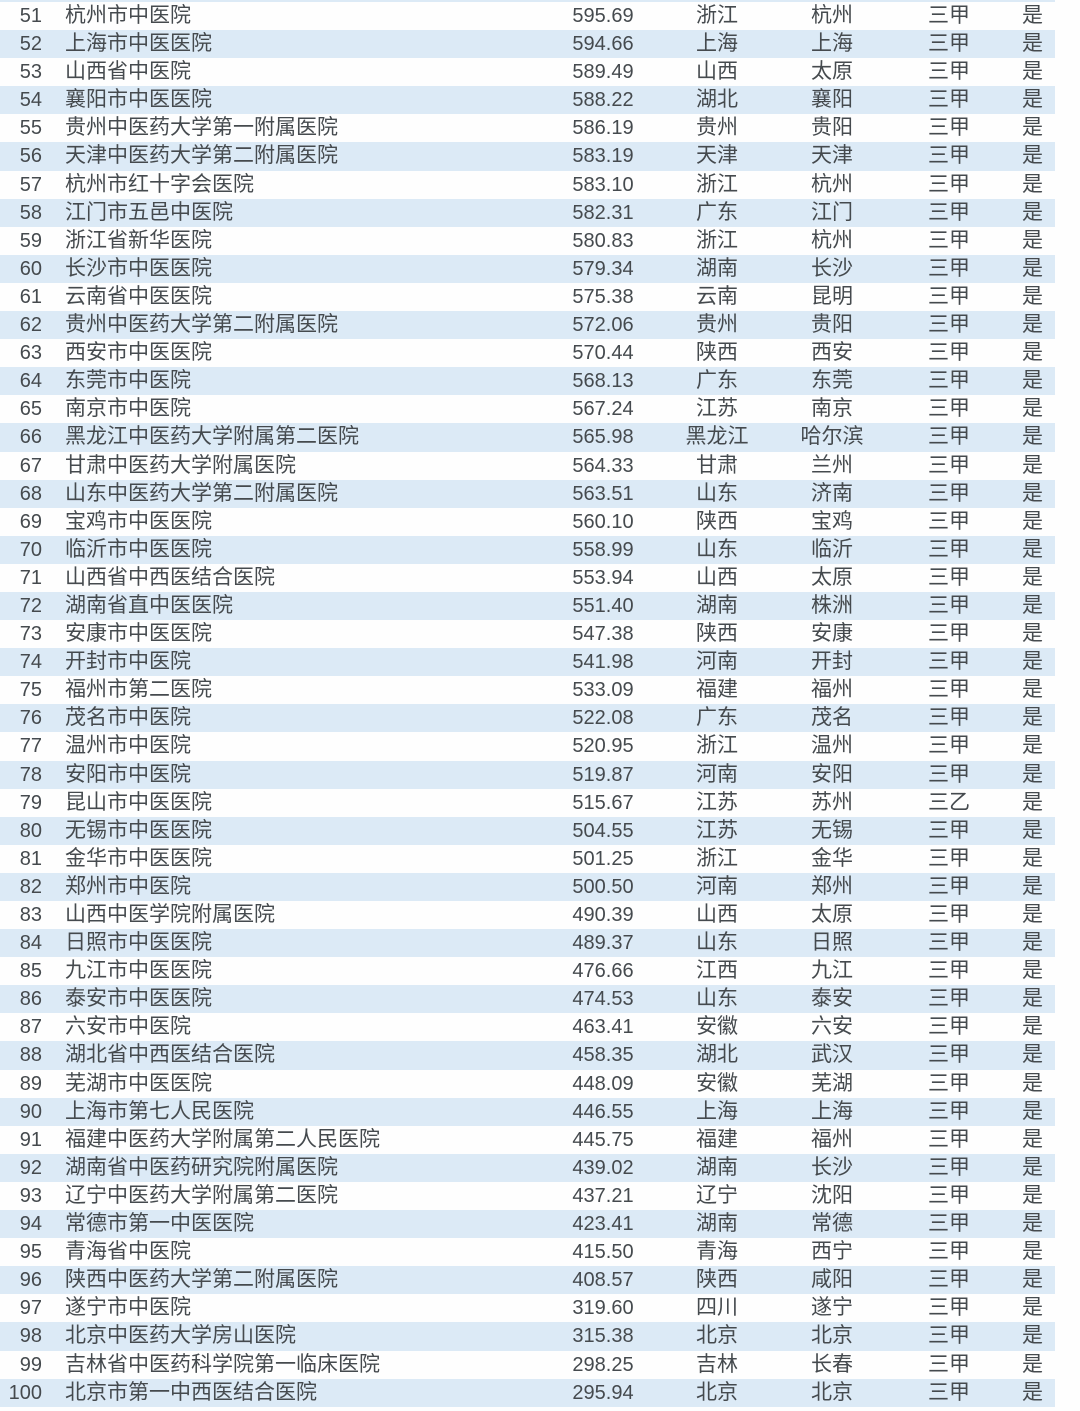 Image resolution: width=1080 pixels, height=1411 pixels. What do you see at coordinates (832, 128) in the screenshot?
I see `city-cell: 贵阳` at bounding box center [832, 128].